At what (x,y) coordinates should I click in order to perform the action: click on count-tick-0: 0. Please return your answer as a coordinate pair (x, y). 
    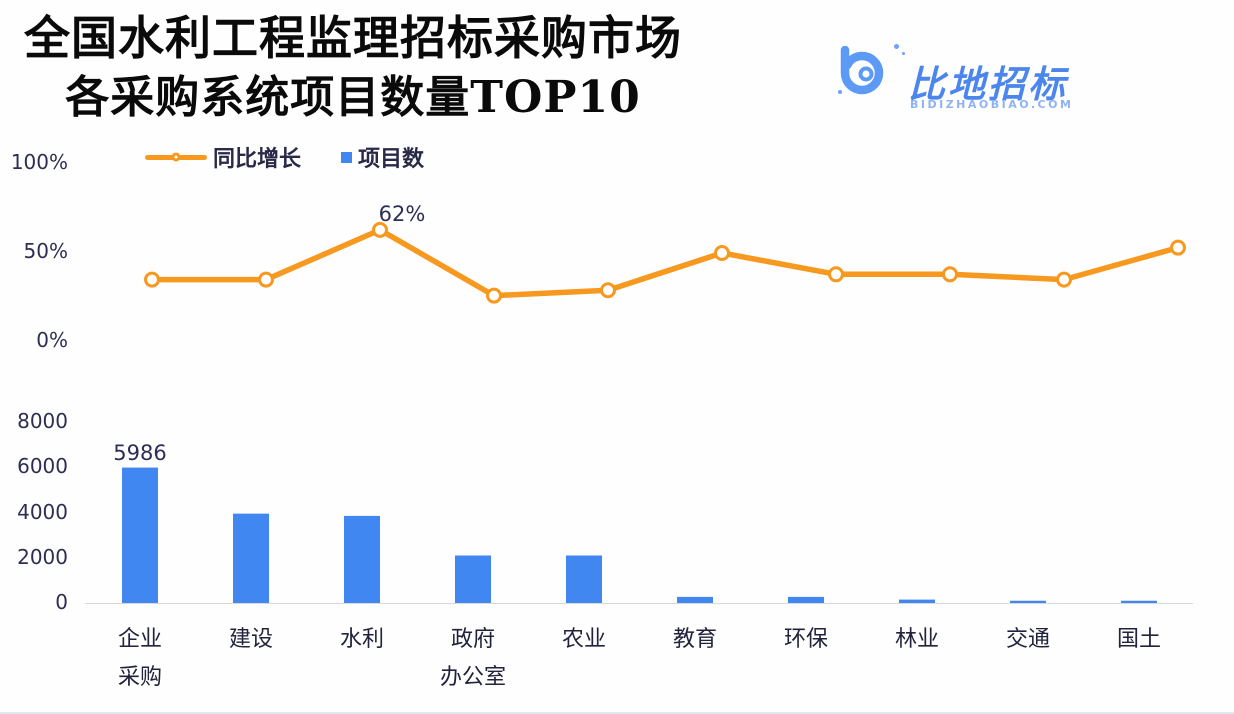
    Looking at the image, I should click on (61, 602).